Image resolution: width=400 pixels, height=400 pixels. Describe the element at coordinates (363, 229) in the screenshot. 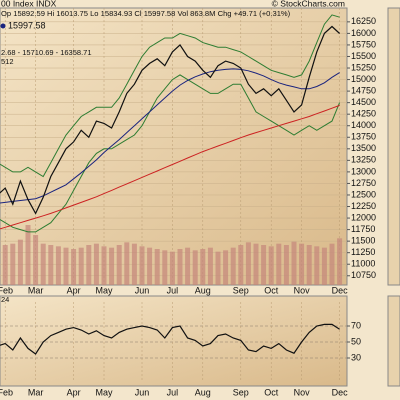

I see `y-tick-label: 11750` at that location.